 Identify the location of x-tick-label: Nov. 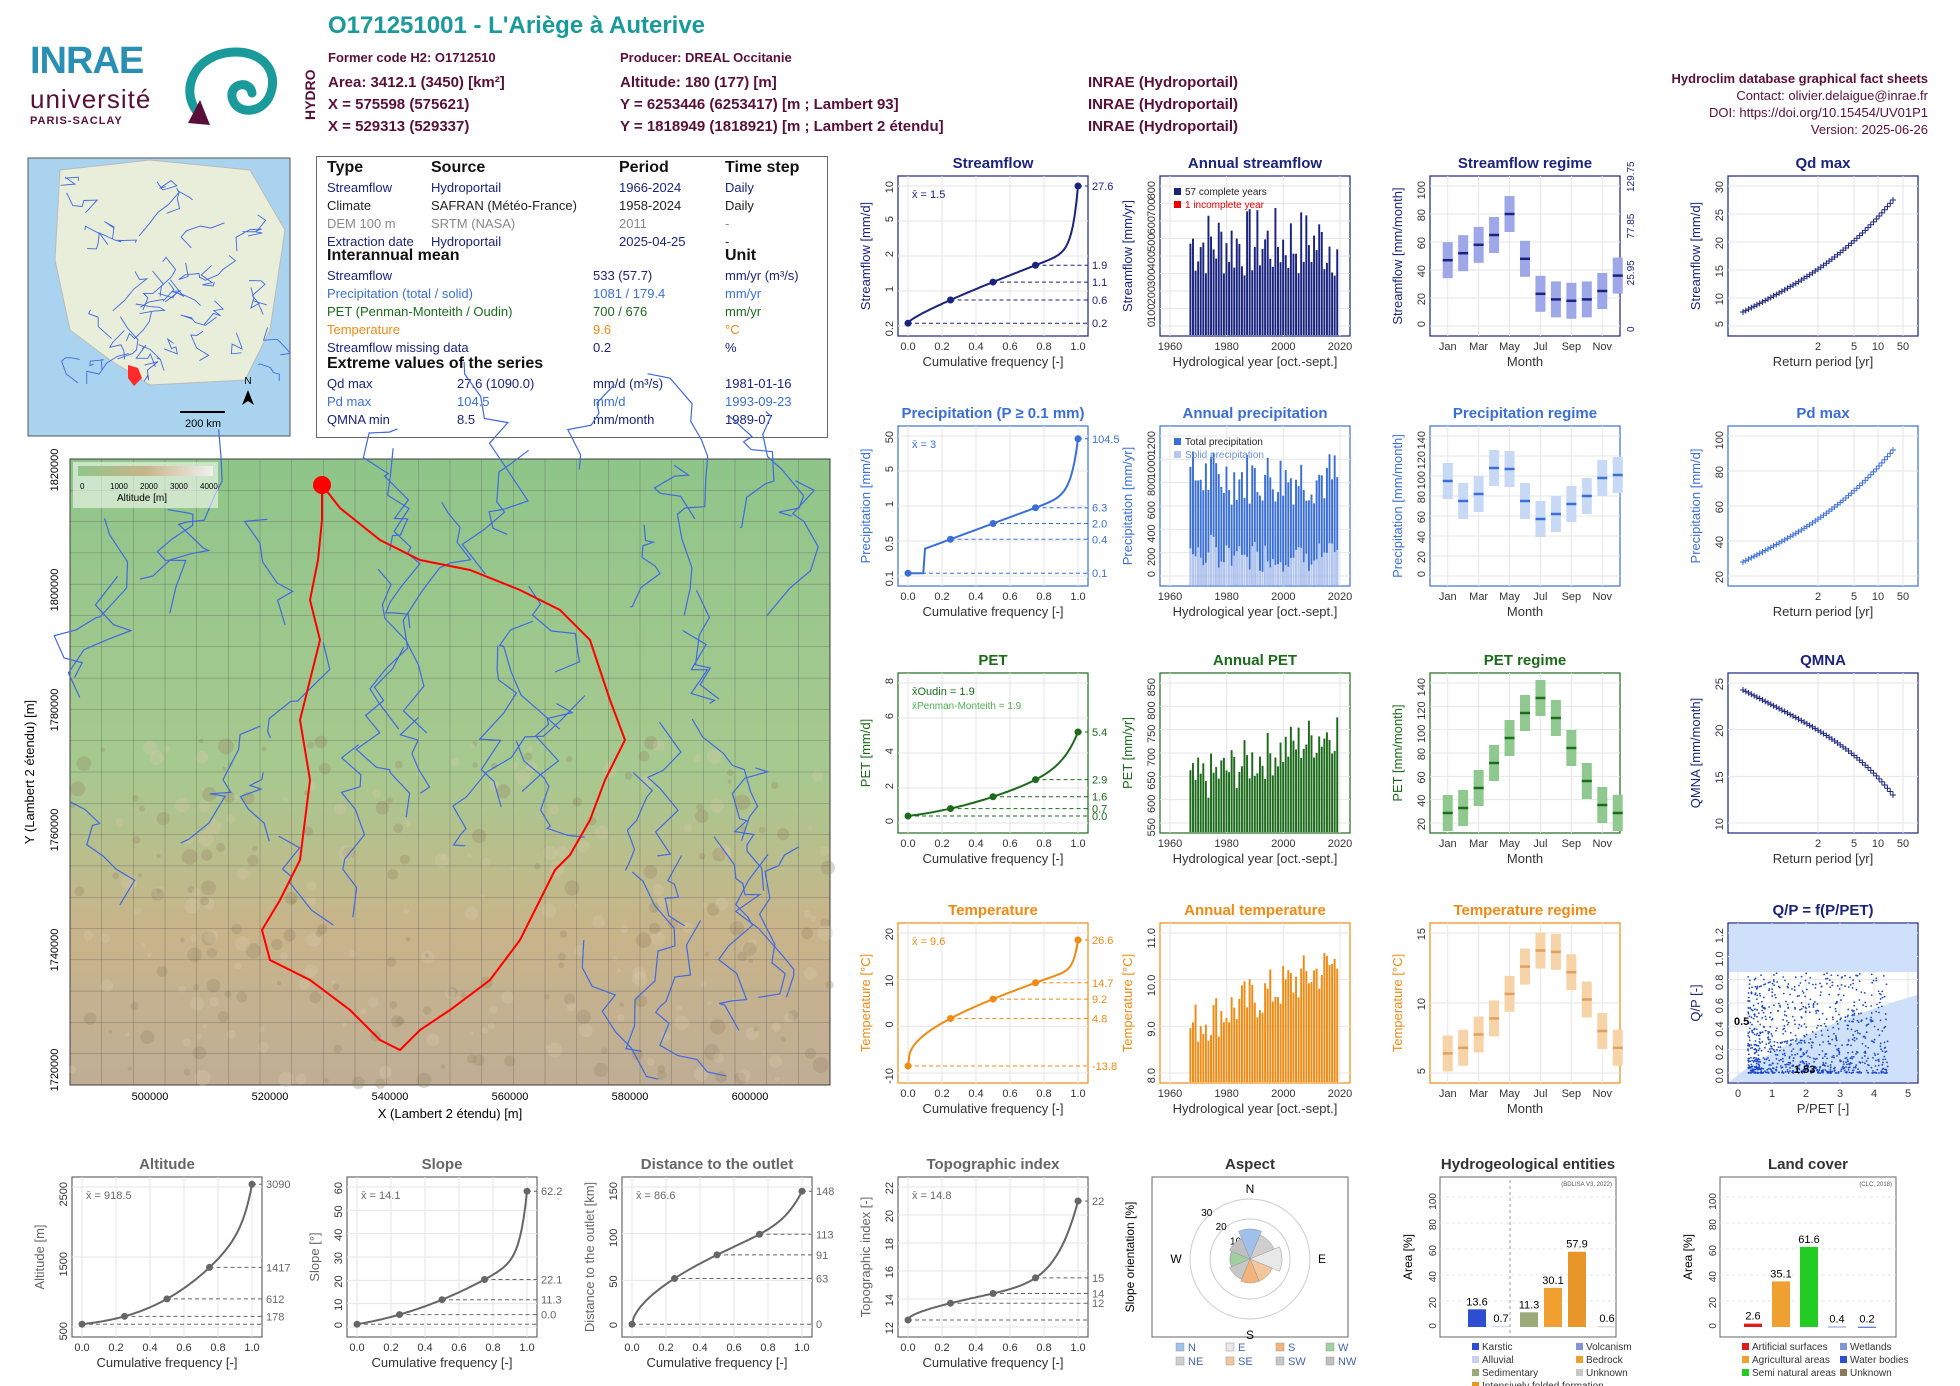
(1602, 347).